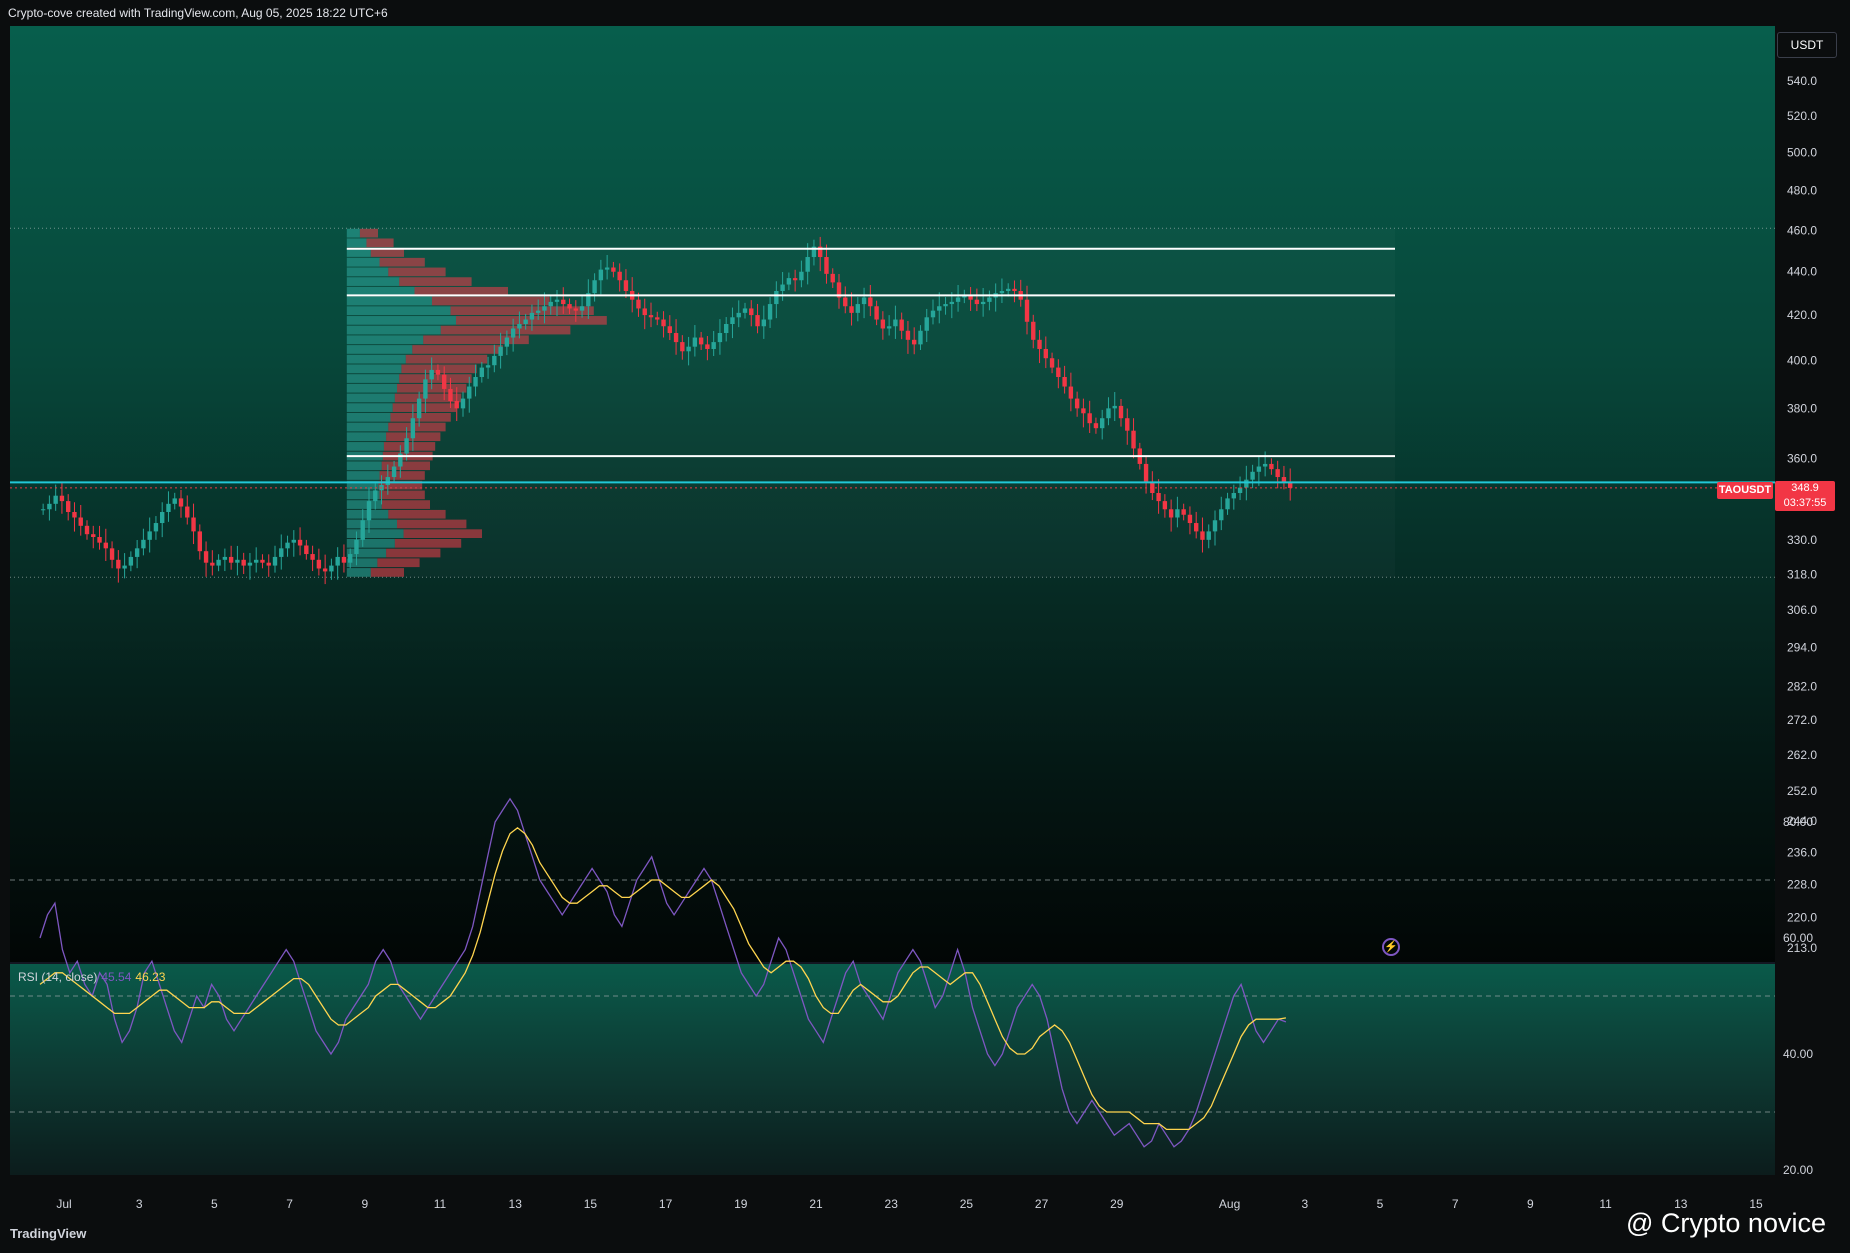  What do you see at coordinates (1807, 45) in the screenshot?
I see `currency-button: USDT` at bounding box center [1807, 45].